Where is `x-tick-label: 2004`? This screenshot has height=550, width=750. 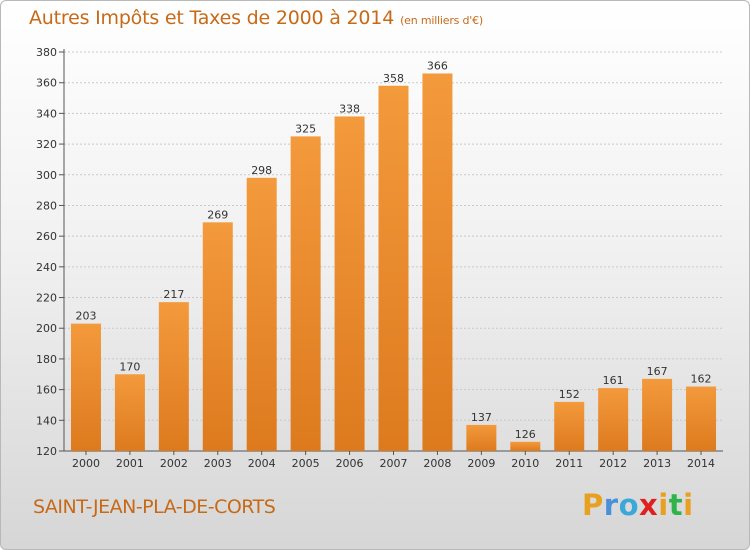 x-tick-label: 2004 is located at coordinates (262, 463).